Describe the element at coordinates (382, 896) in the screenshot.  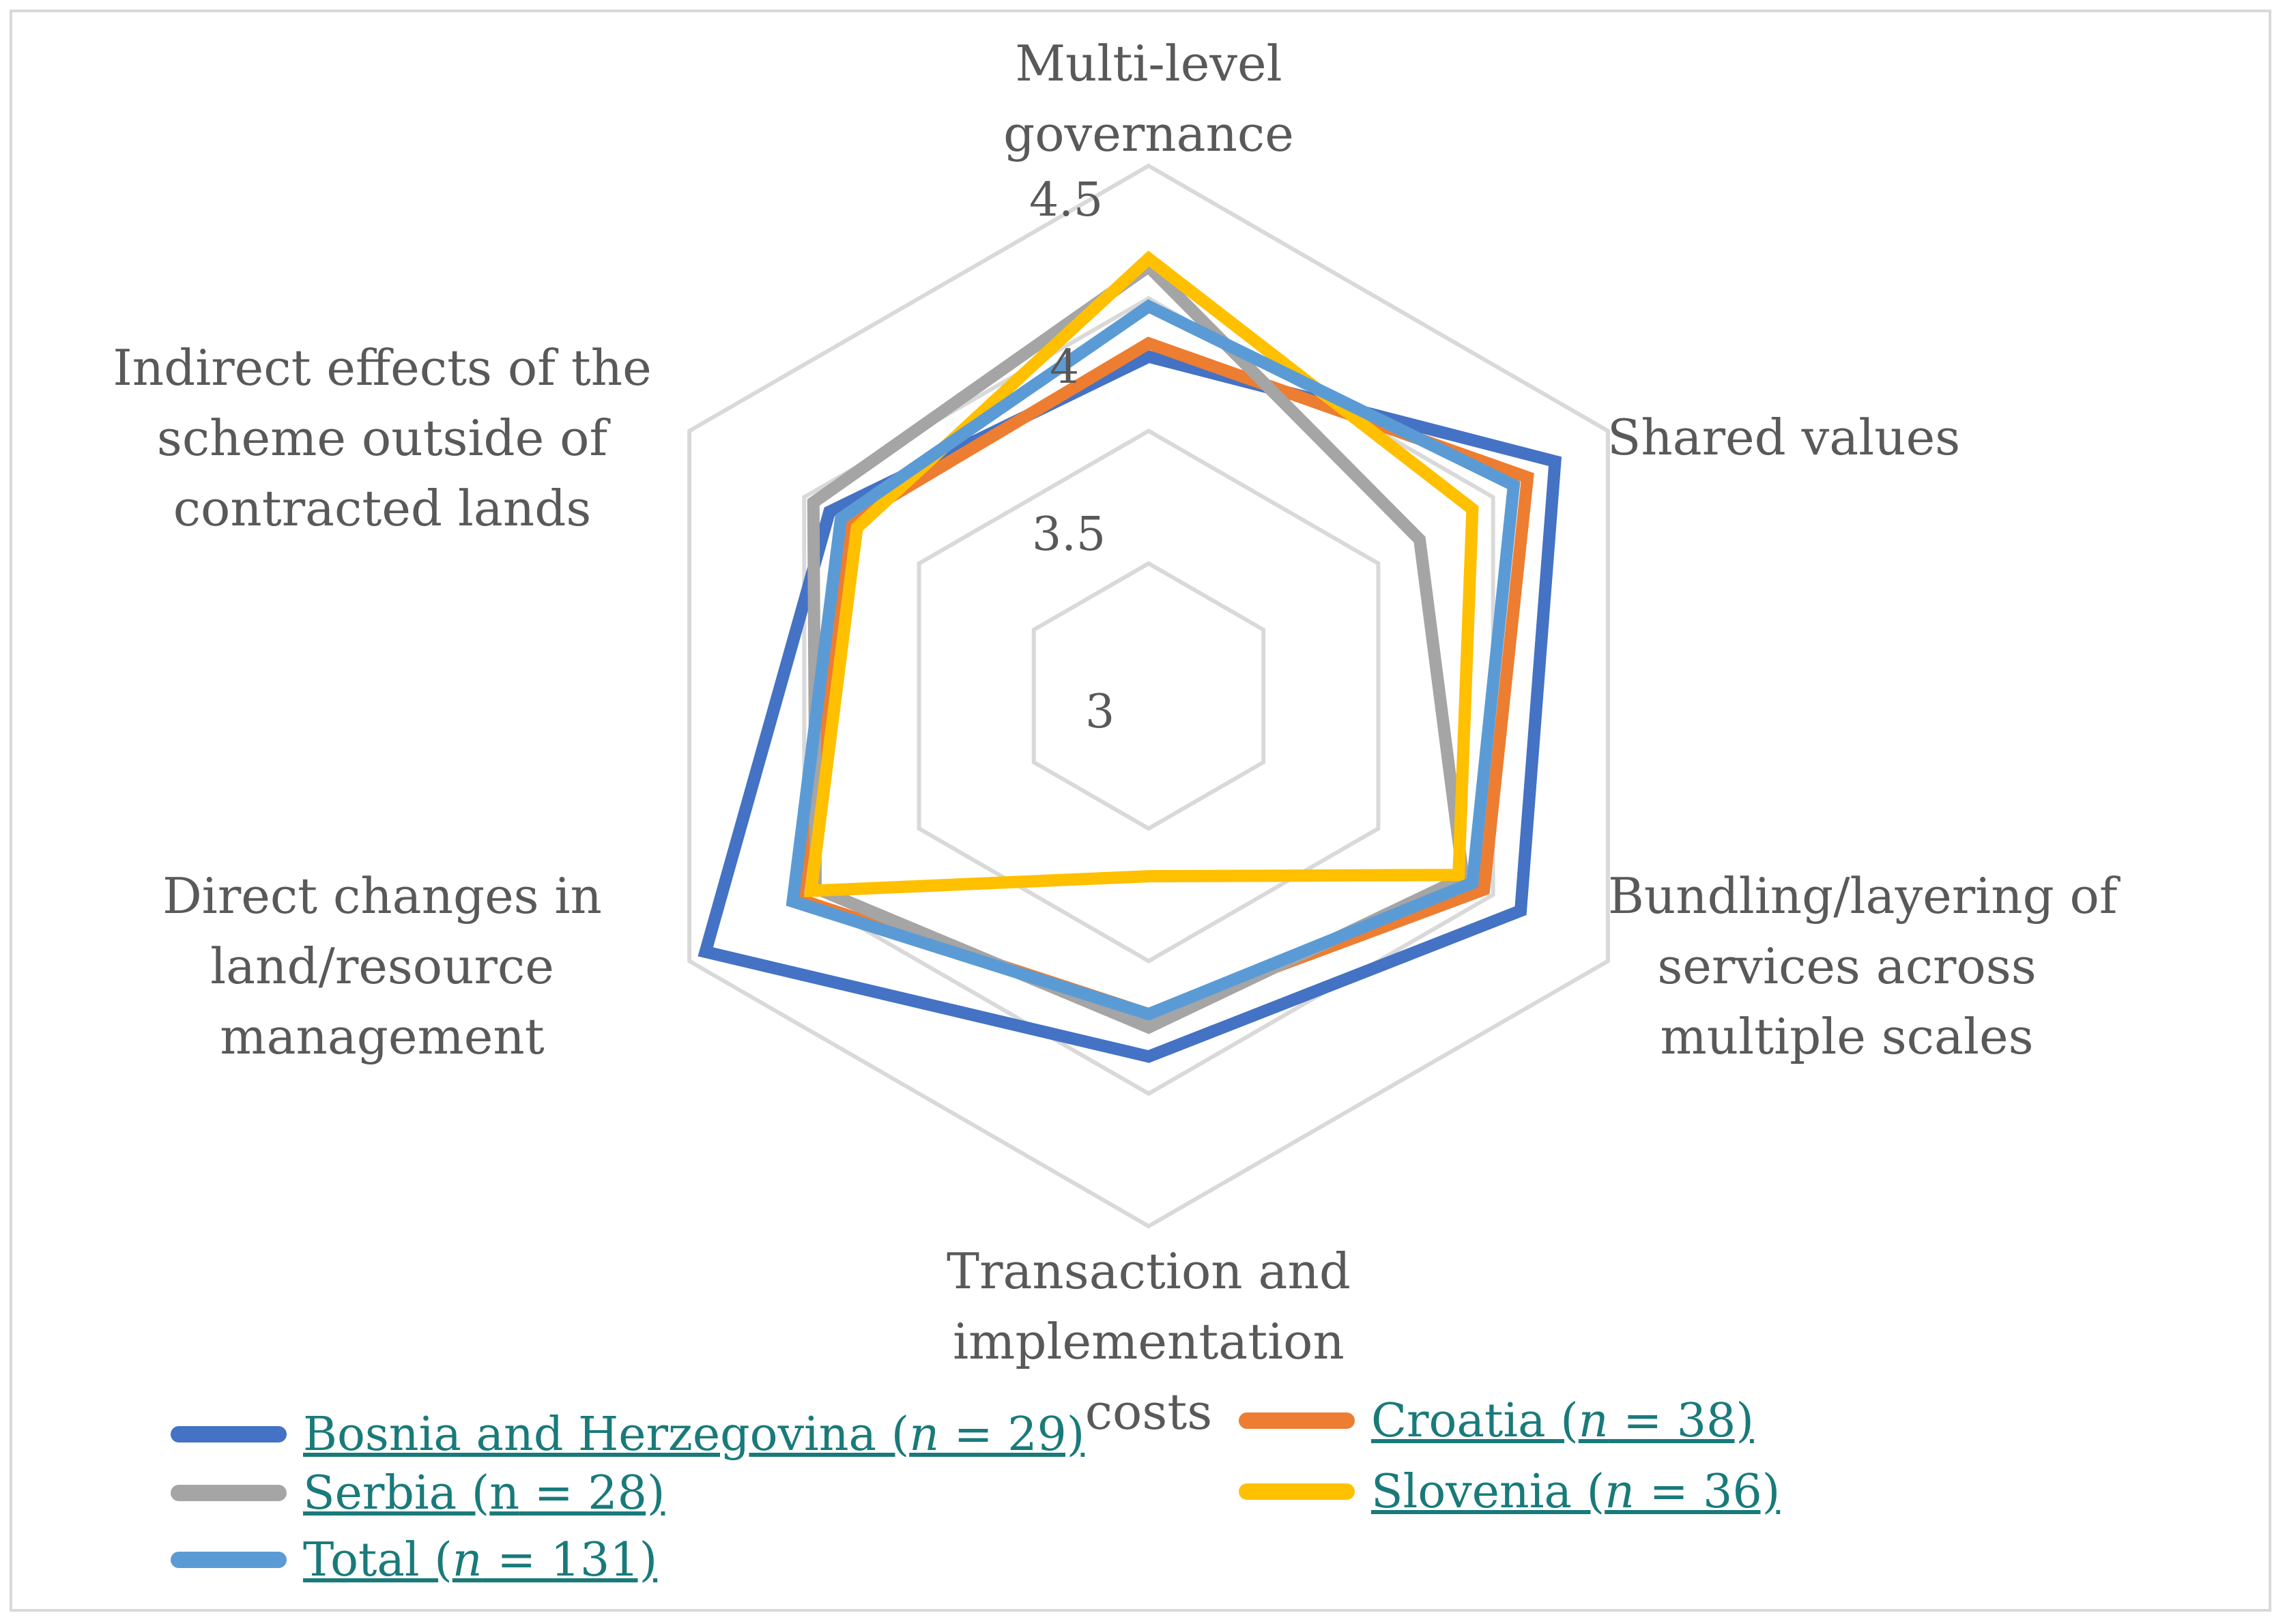
I see `axis-label-line: Direct changes in` at that location.